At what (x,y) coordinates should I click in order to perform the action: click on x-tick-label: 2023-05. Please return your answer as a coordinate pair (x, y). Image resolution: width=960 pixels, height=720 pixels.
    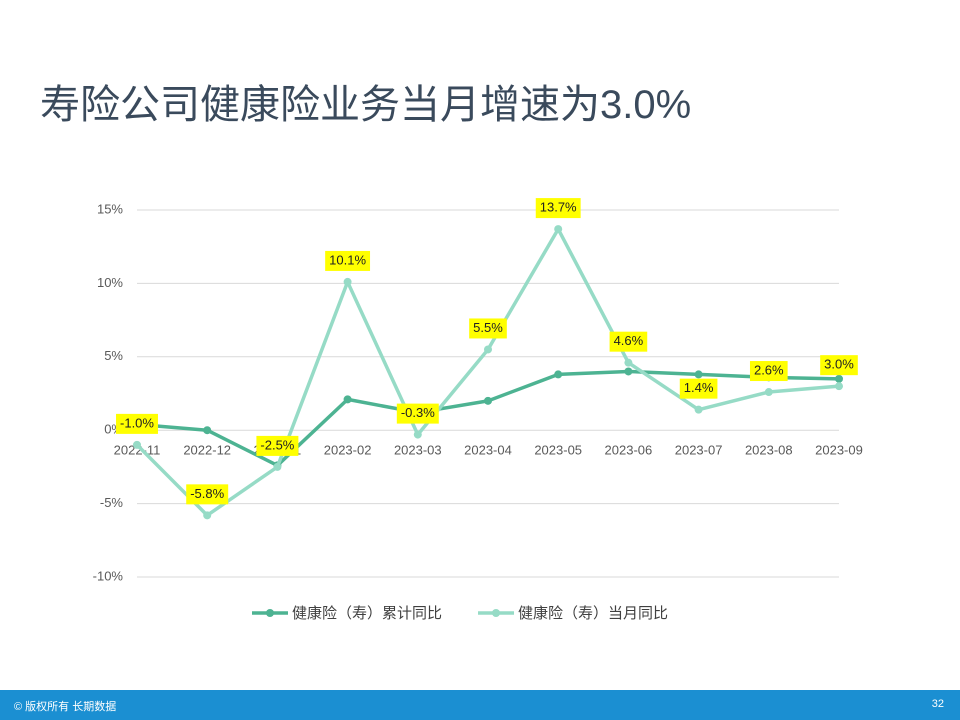
    Looking at the image, I should click on (558, 450).